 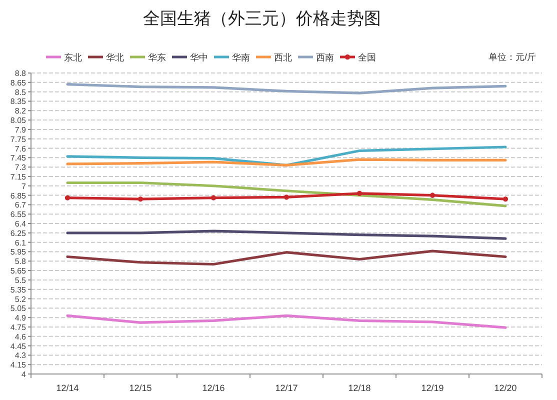 What do you see at coordinates (20, 129) in the screenshot?
I see `y-tick-label: 7.9` at bounding box center [20, 129].